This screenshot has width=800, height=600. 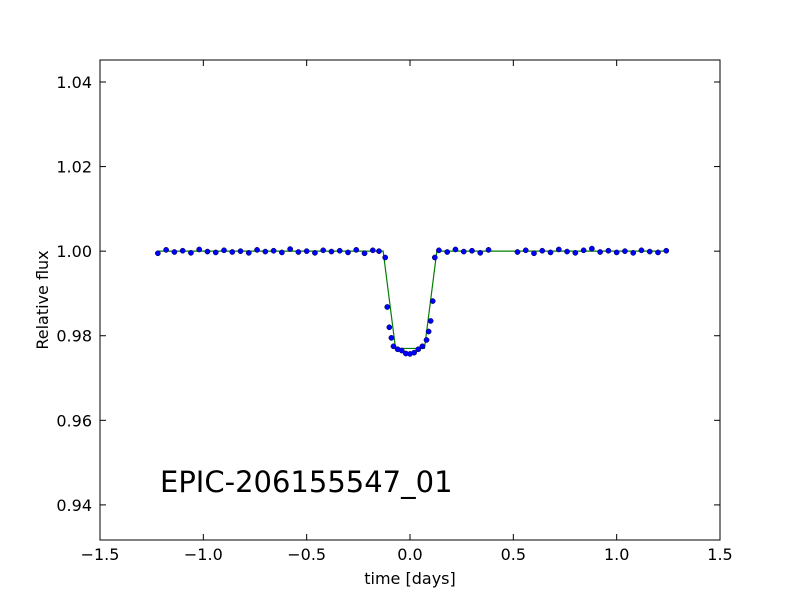 What do you see at coordinates (203, 554) in the screenshot?
I see `x-tick-label: −1.0` at bounding box center [203, 554].